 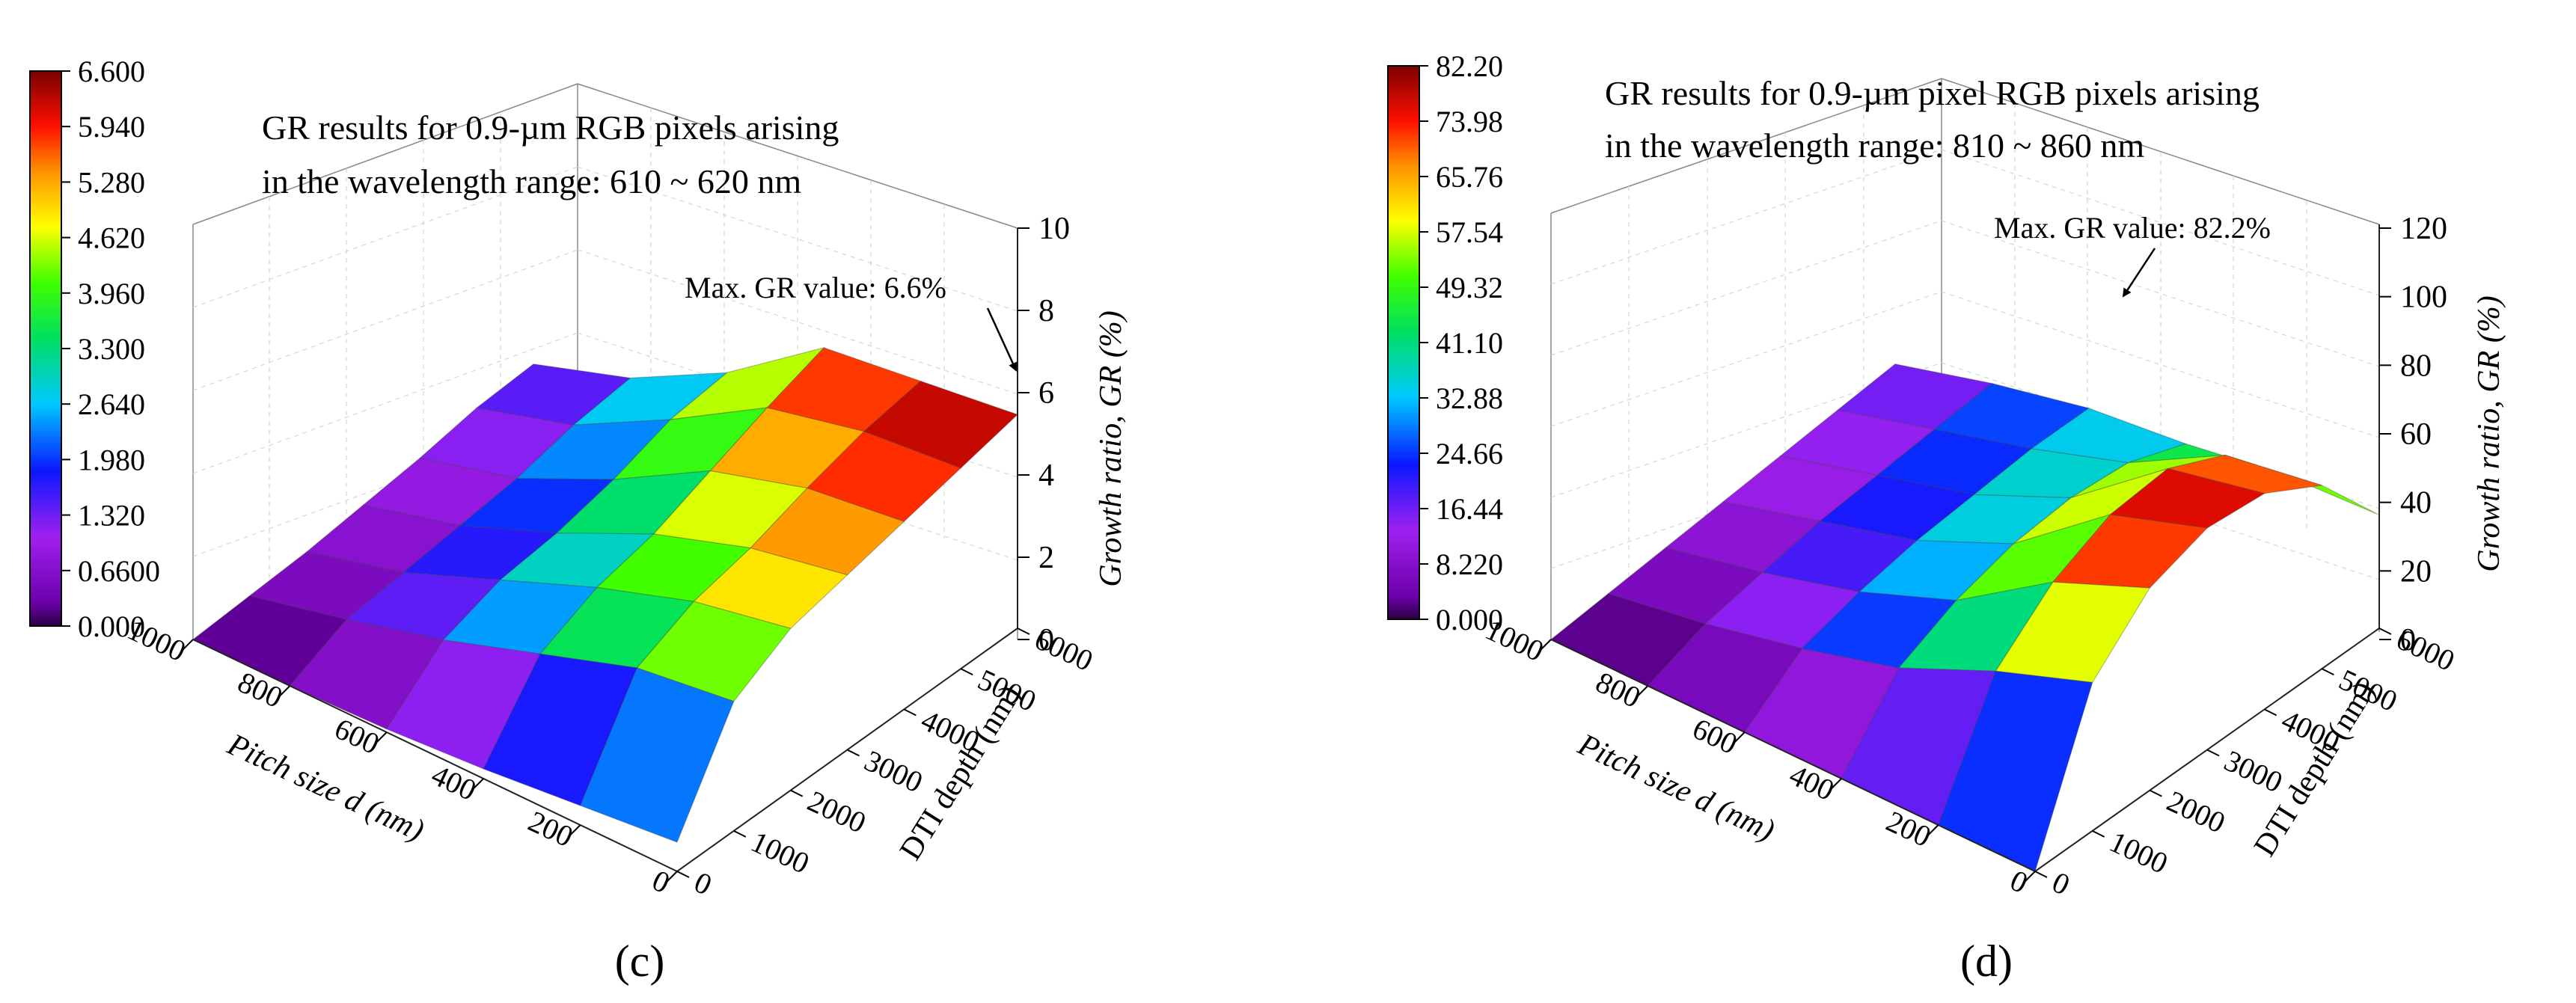 I want to click on colorbar-tick-label: 82.20, so click(x=1469, y=66).